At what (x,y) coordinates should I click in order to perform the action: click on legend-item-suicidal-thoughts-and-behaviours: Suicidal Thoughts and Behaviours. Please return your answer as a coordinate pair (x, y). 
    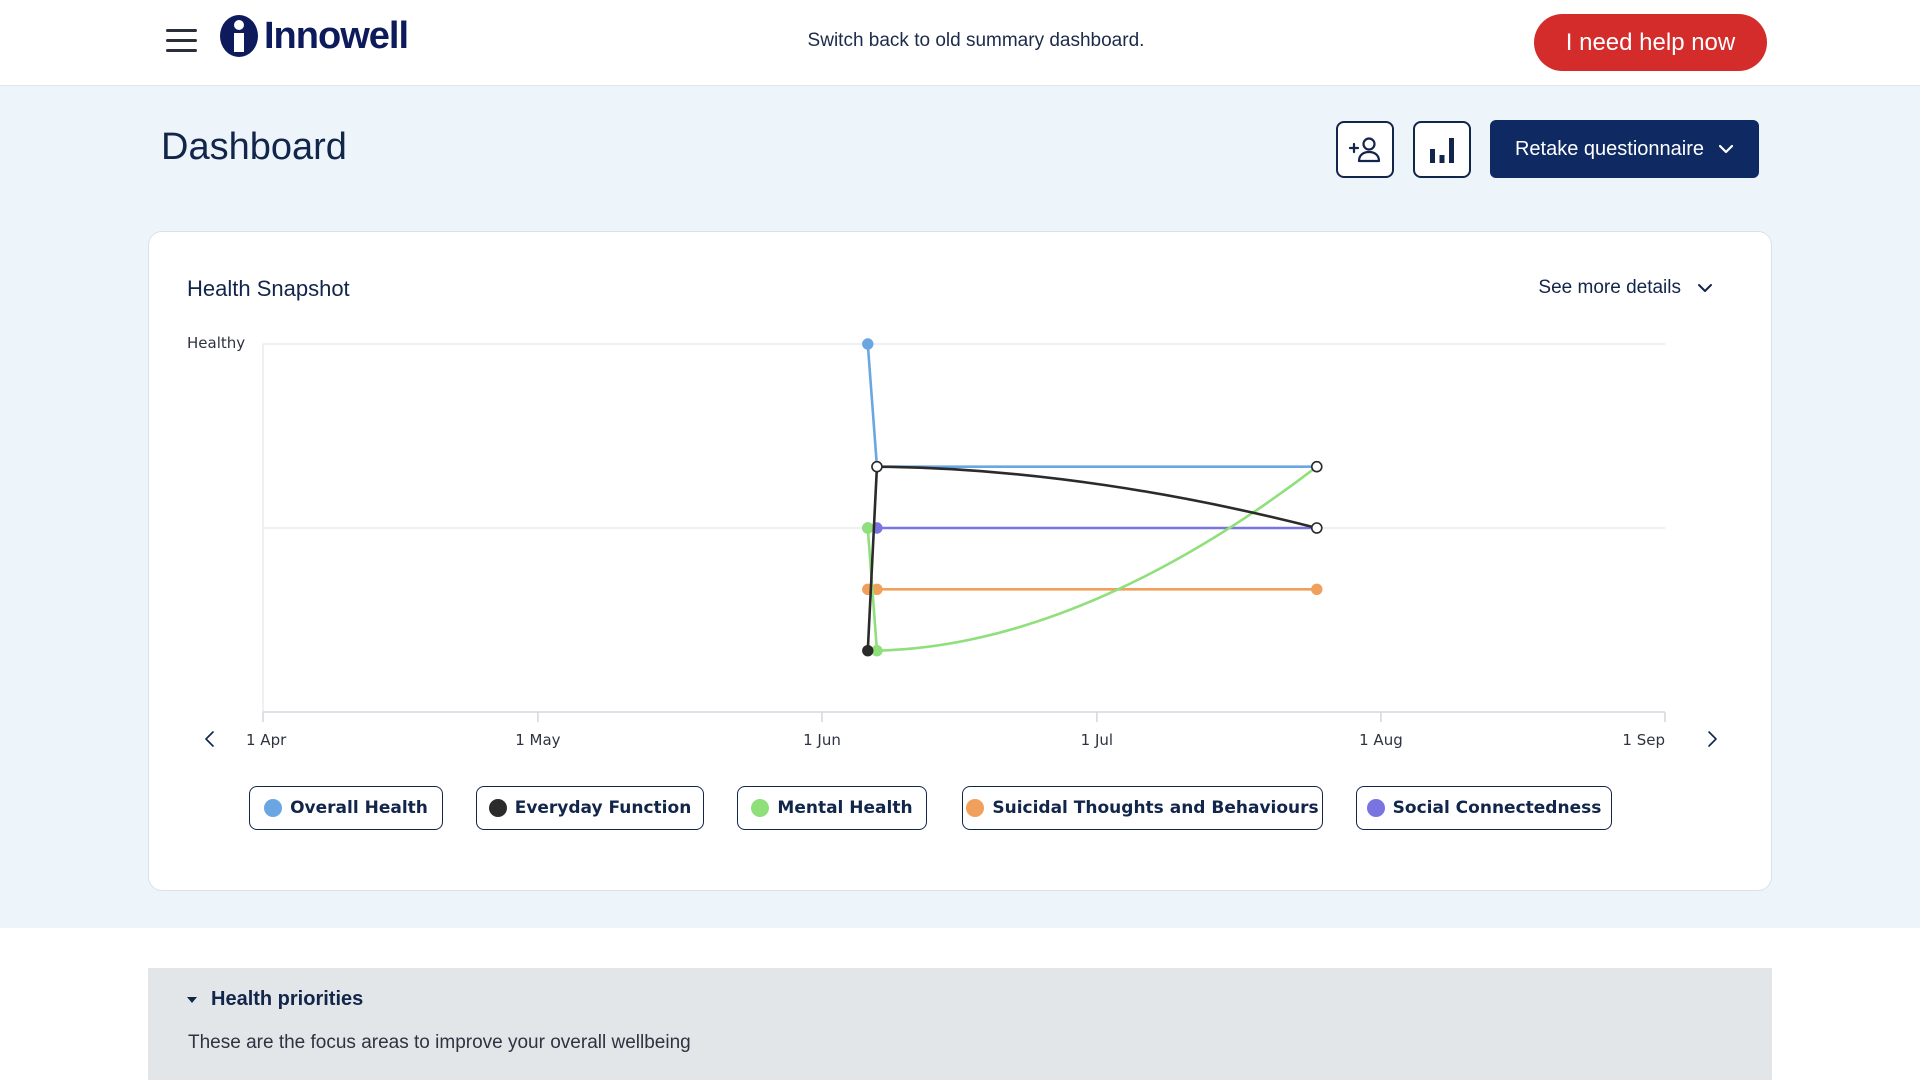
    Looking at the image, I should click on (1142, 808).